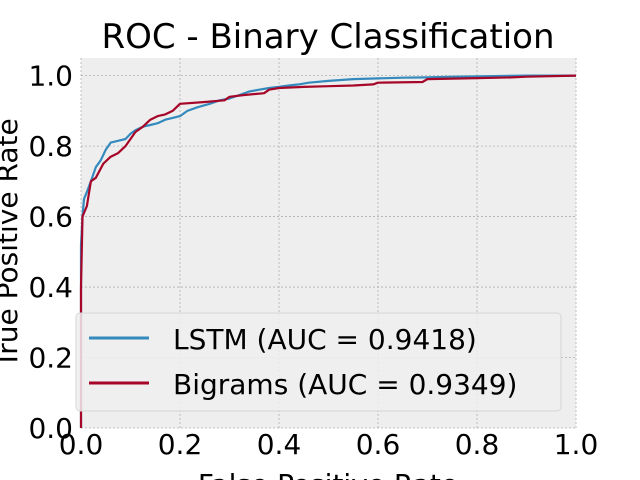 The image size is (640, 480). I want to click on x-tick-label: 0.6, so click(378, 444).